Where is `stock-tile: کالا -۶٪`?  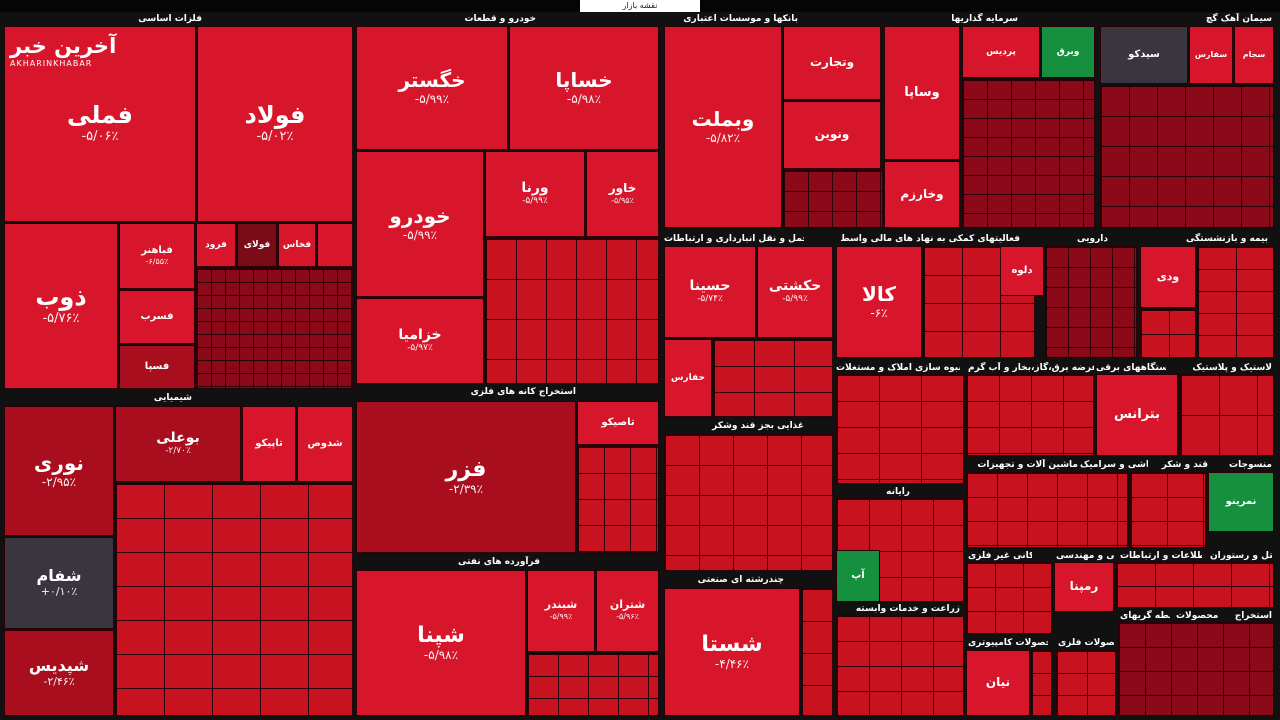 stock-tile: کالا -۶٪ is located at coordinates (879, 302).